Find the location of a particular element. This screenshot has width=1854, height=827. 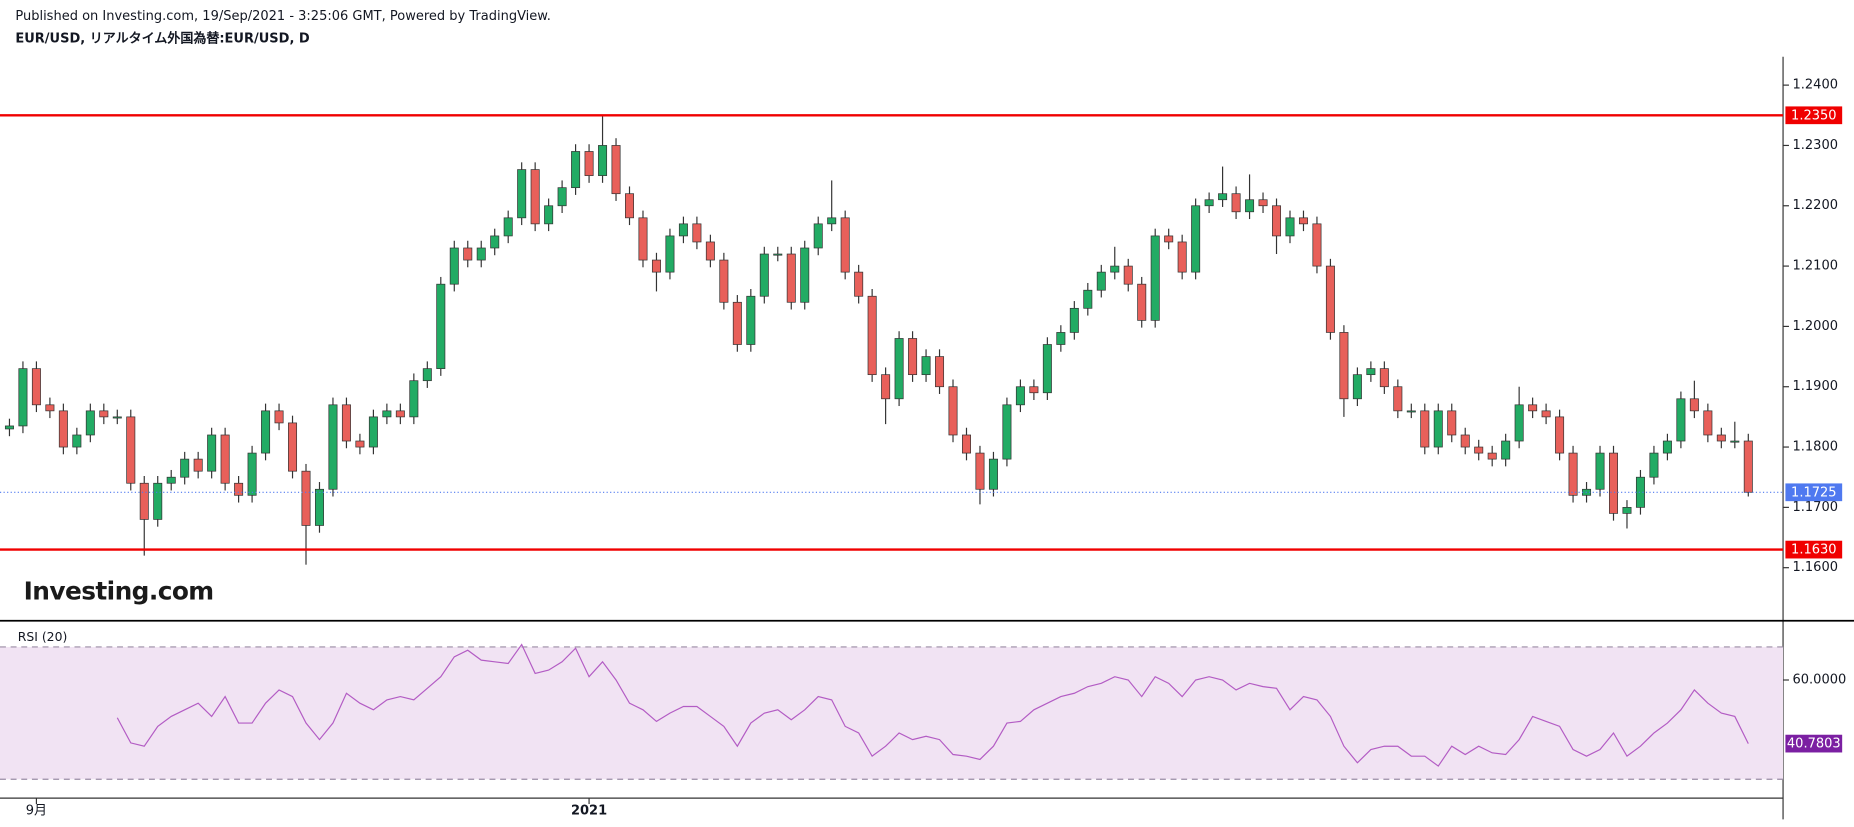

price-tag-label: 40.7803 is located at coordinates (1814, 744).